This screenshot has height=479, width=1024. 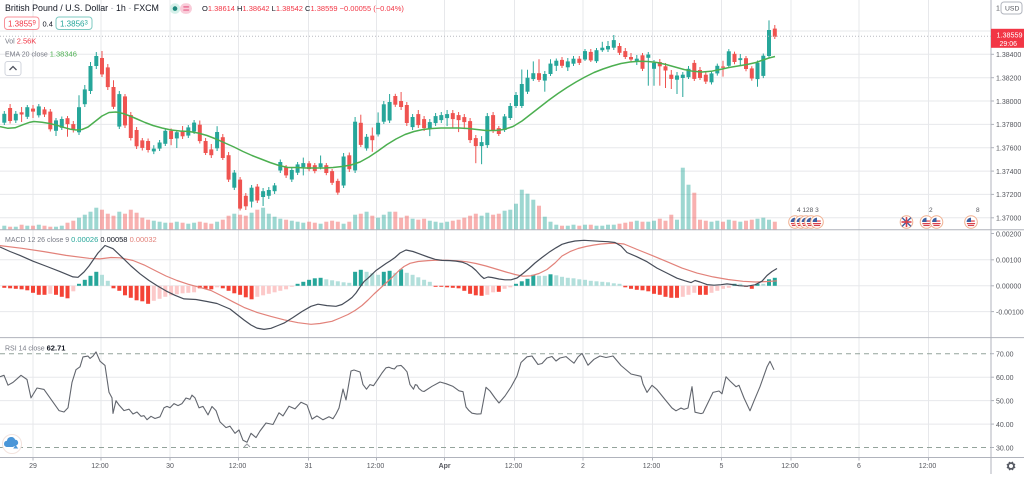 I want to click on svg-text:British Pound / U.S. Dollar -: British Pound / U.S. Dollar - 1h - FXCM, so click(x=82, y=8).